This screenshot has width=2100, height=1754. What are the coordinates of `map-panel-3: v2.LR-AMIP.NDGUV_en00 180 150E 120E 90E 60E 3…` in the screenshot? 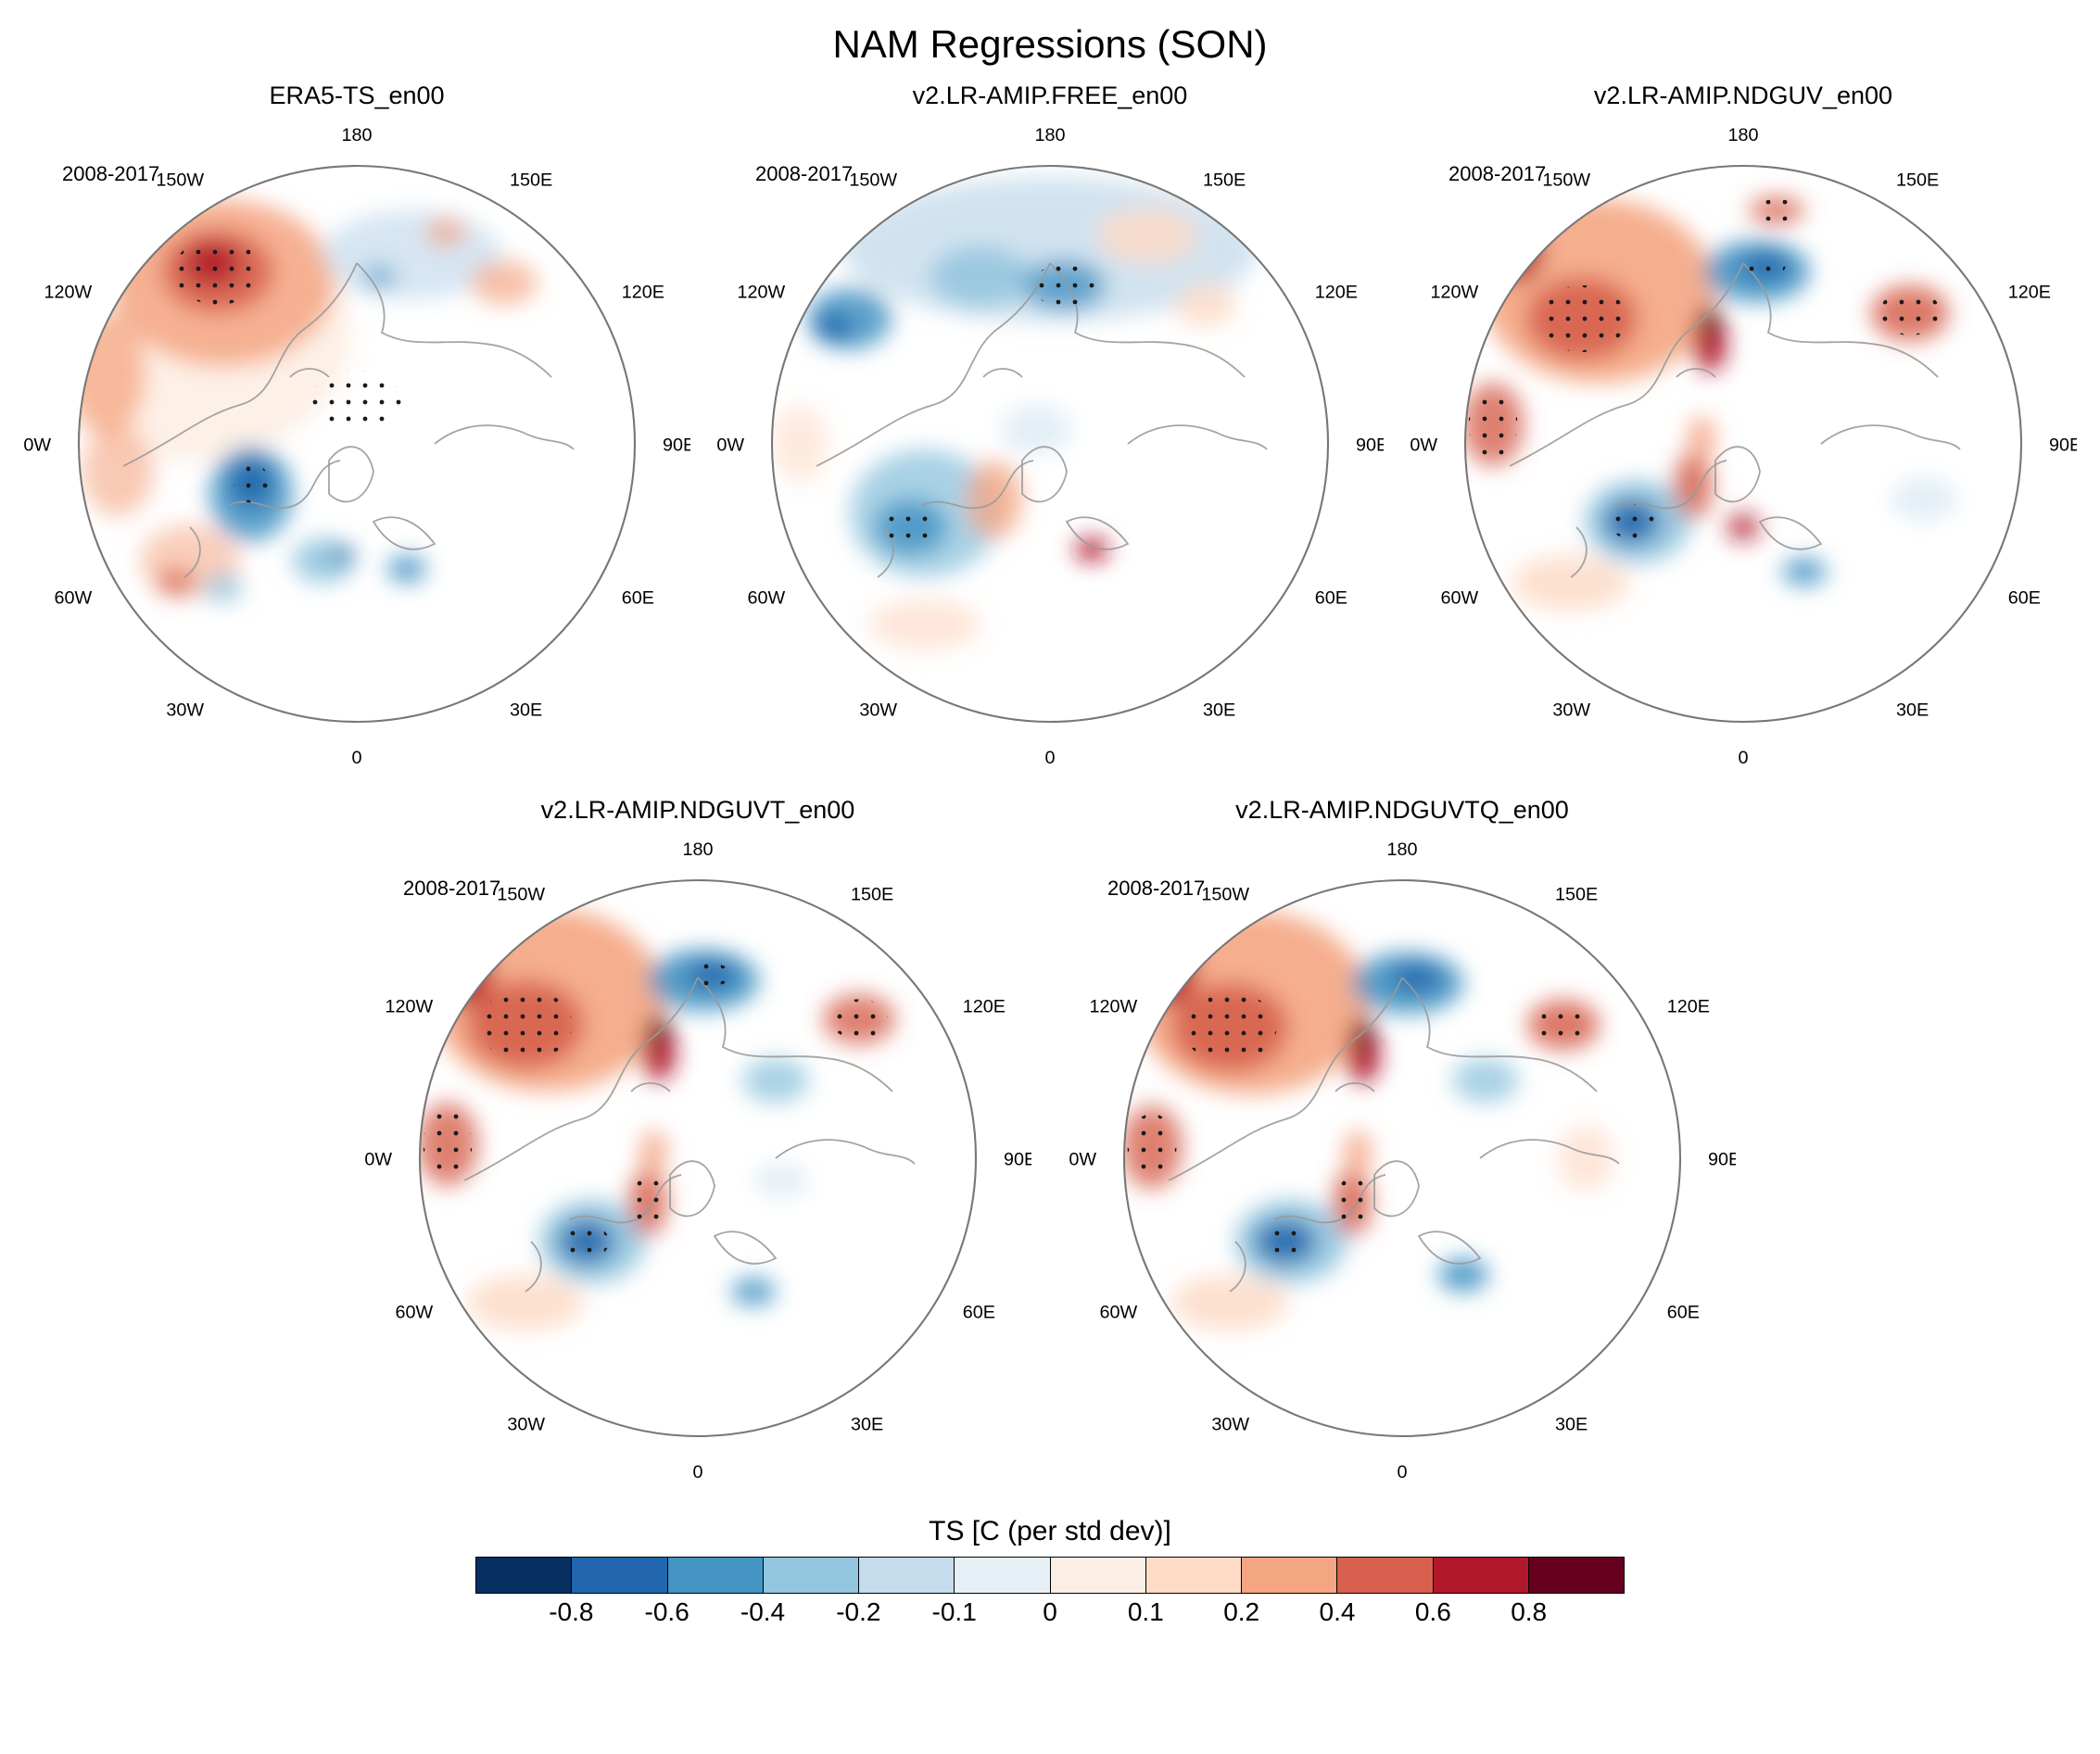 It's located at (1743, 426).